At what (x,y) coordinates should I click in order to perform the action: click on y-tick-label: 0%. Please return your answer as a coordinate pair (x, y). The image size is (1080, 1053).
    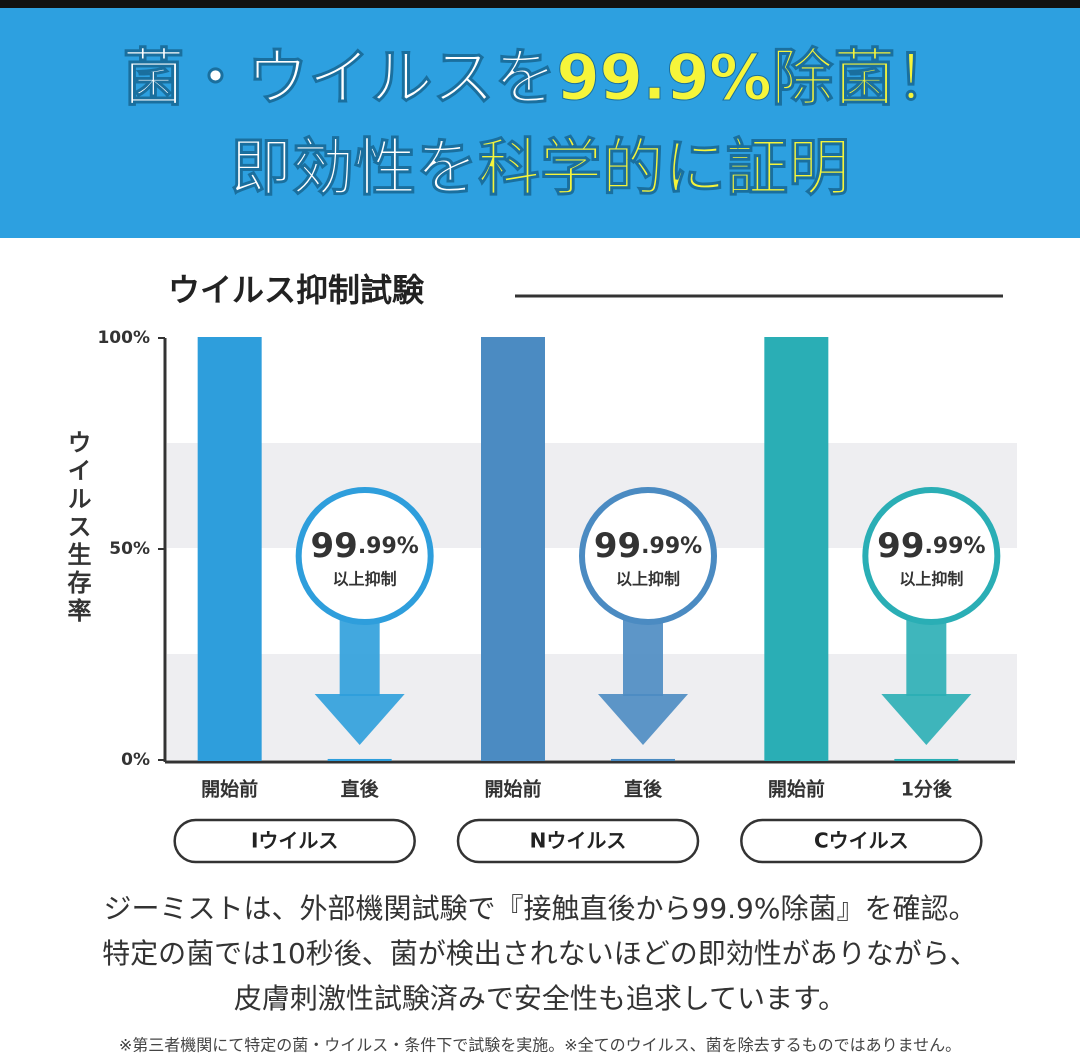
    Looking at the image, I should click on (135, 760).